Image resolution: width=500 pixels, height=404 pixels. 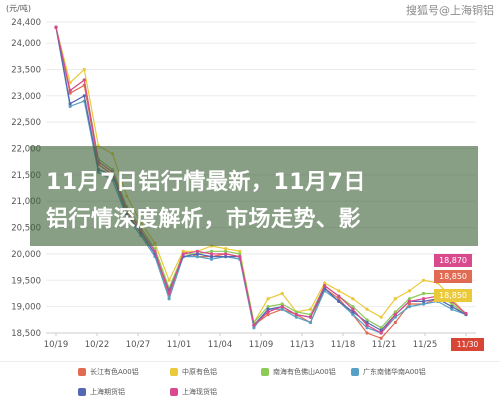 What do you see at coordinates (26, 334) in the screenshot?
I see `y-tick-label: 18,500` at bounding box center [26, 334].